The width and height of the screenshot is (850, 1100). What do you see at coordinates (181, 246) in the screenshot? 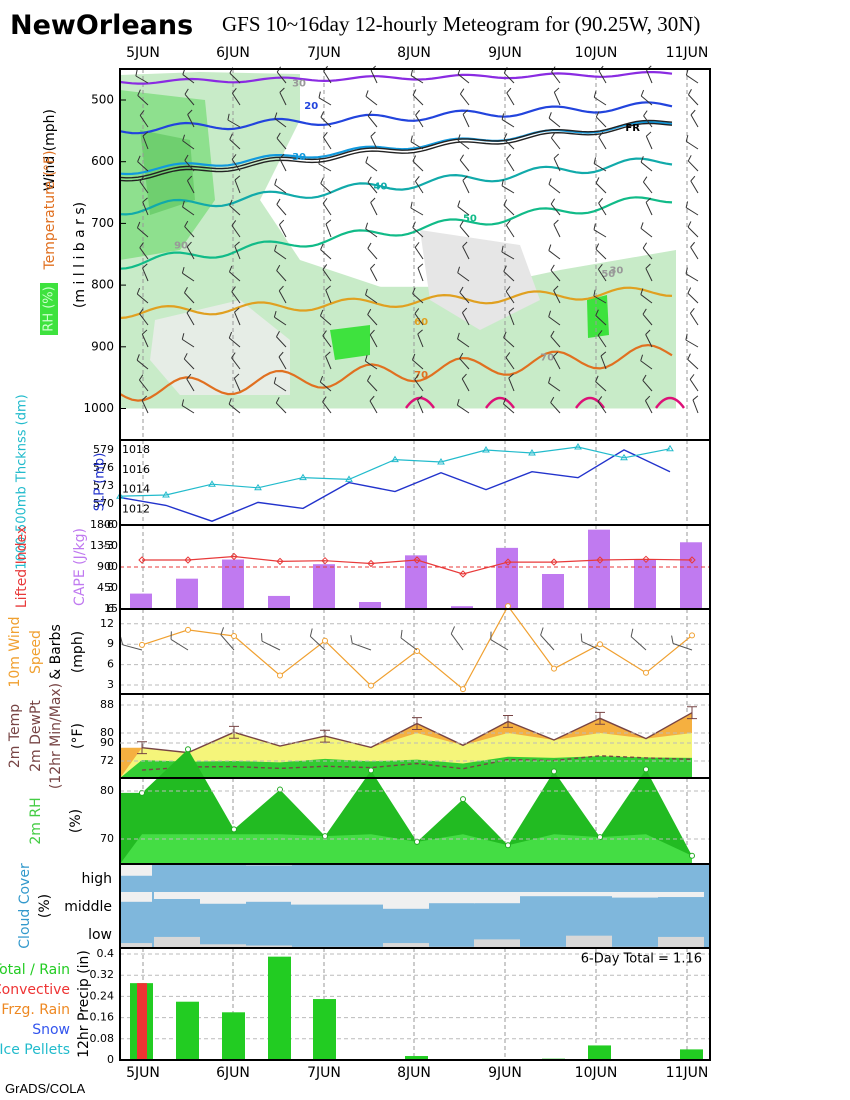
I see `contour-label-7: 90` at bounding box center [181, 246].